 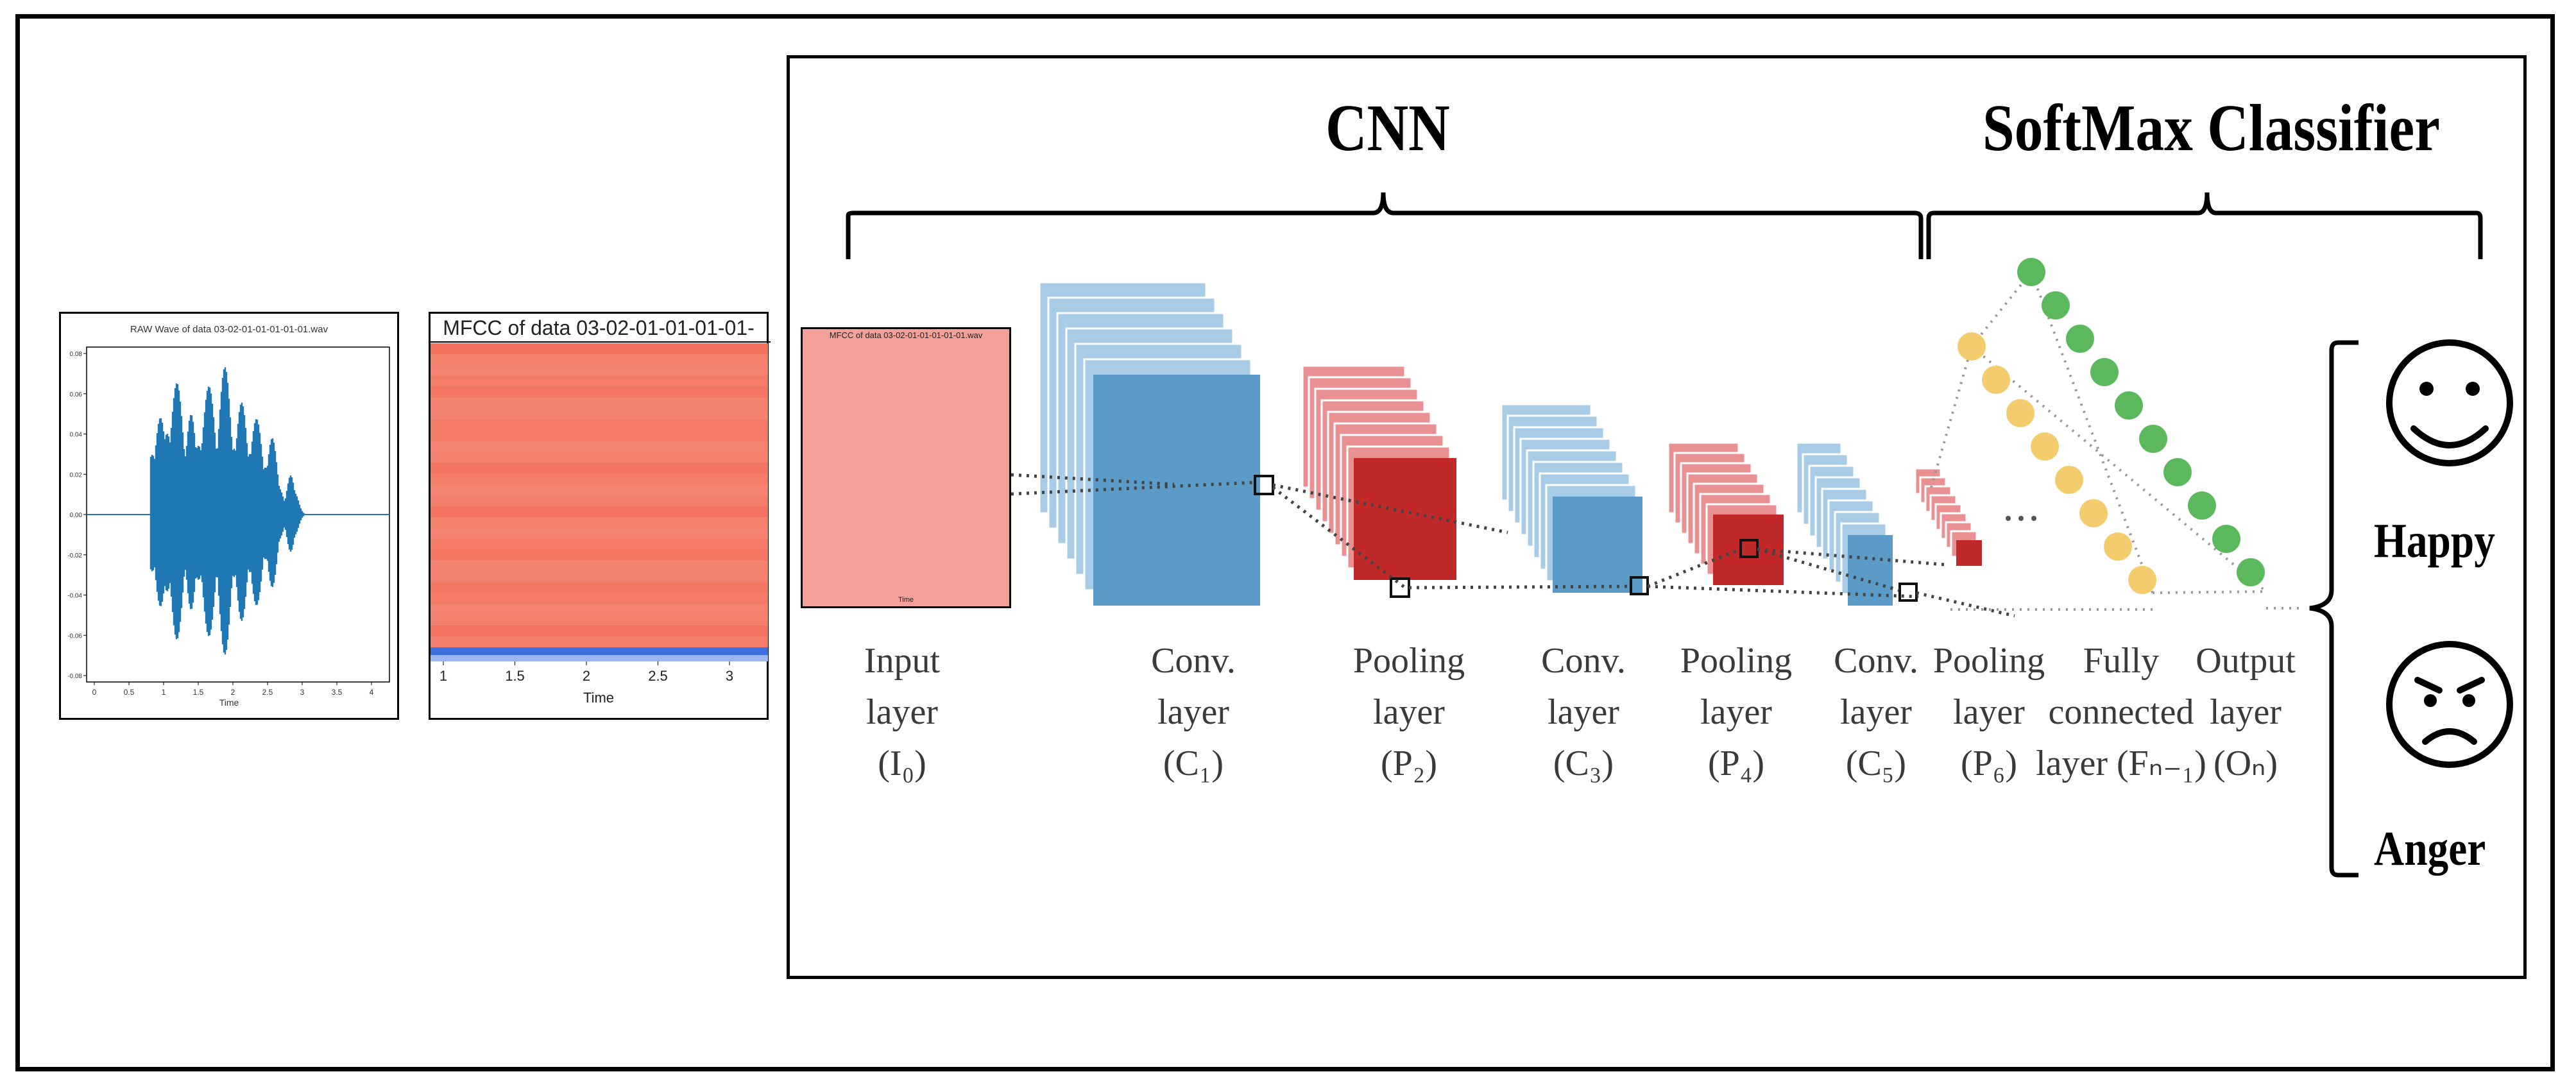 I want to click on layer-label-line: (C₃), so click(x=1584, y=763).